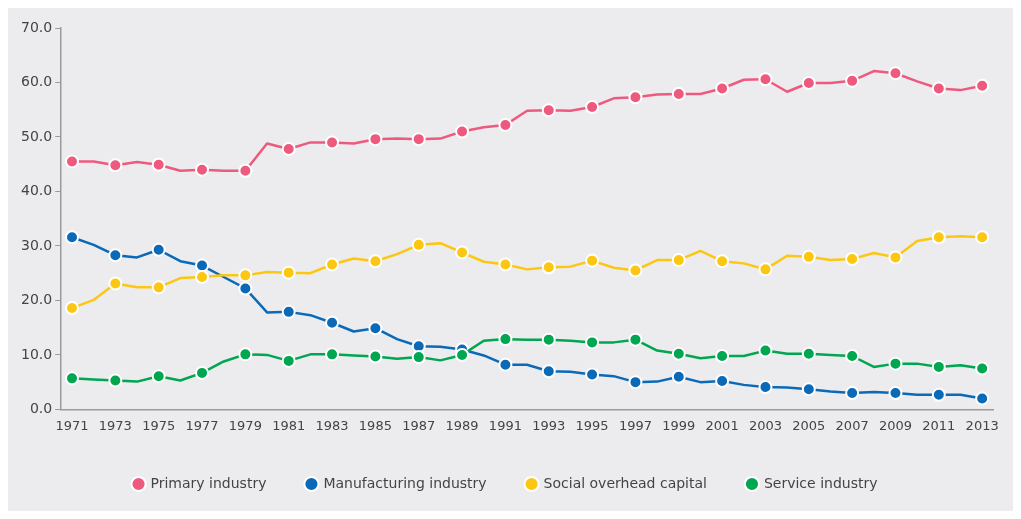 Image resolution: width=1021 pixels, height=519 pixels. I want to click on y-tick-label: 20.0, so click(37, 299).